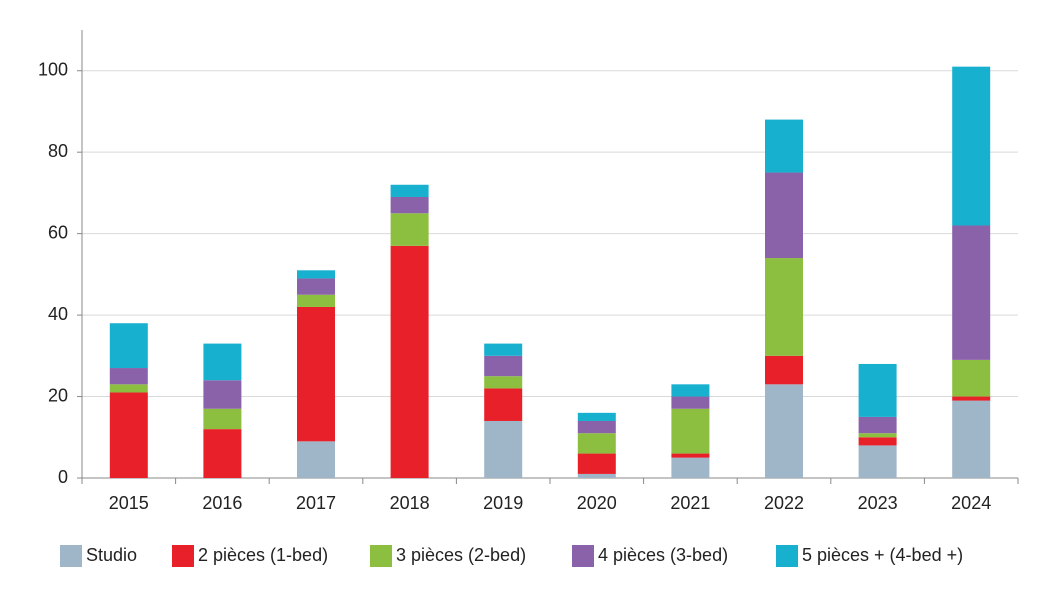 The height and width of the screenshot is (609, 1044). I want to click on y-tick-label: 100, so click(53, 69).